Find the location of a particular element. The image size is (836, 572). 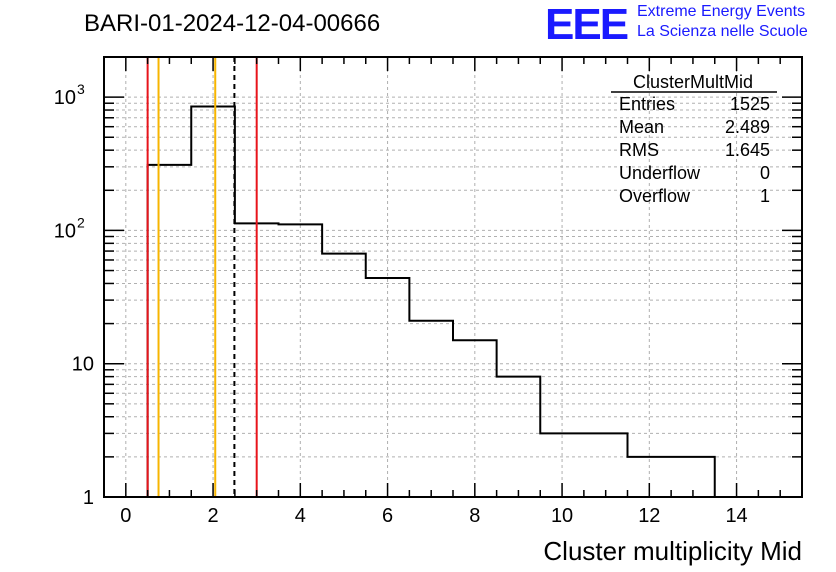

chart-title: BARI-01-2024-12-04-00666 is located at coordinates (232, 23).